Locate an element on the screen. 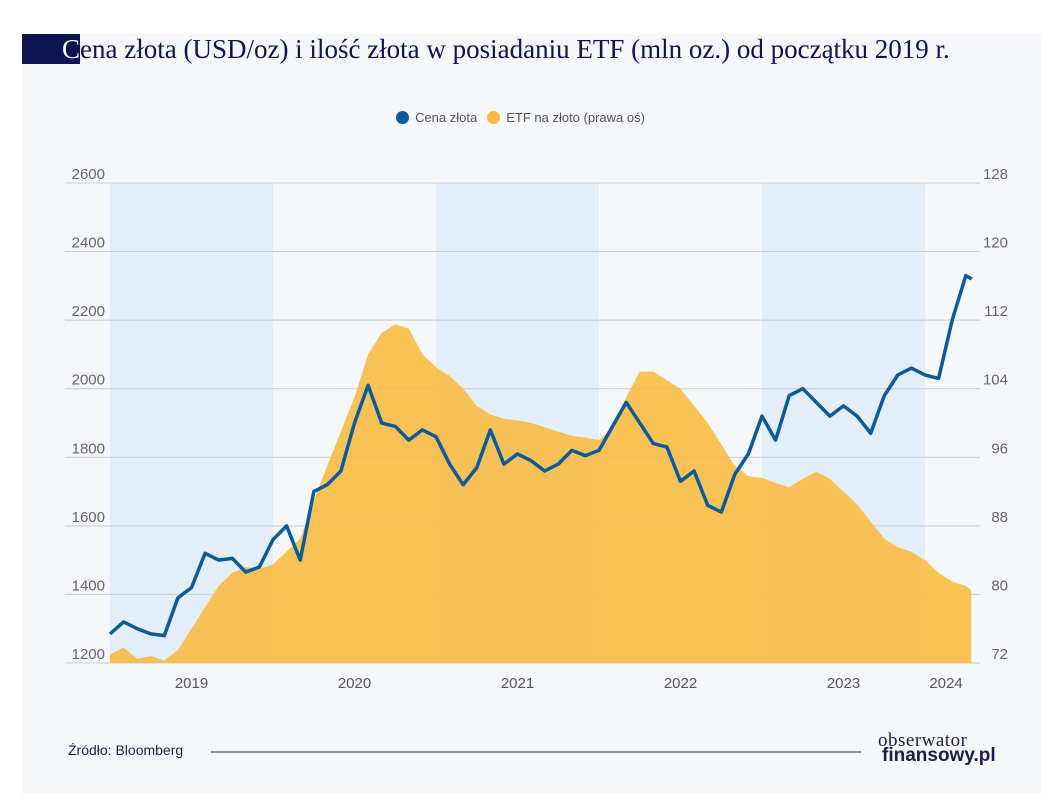 This screenshot has width=1041, height=798. logo: obserwator finansowy.pl is located at coordinates (937, 748).